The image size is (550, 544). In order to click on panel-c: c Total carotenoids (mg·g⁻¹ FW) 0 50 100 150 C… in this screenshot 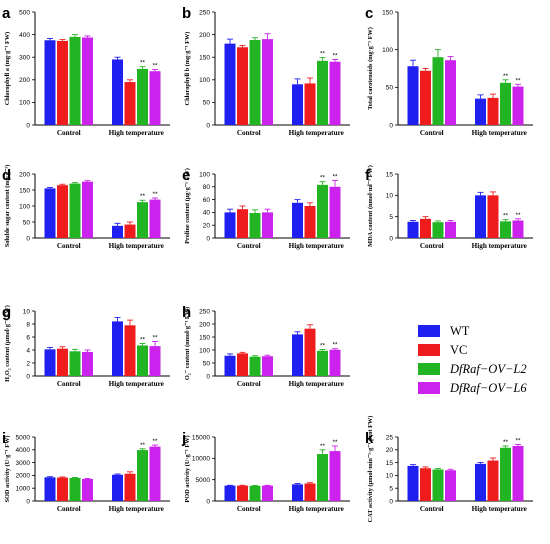, I will do `click(449, 71)`.